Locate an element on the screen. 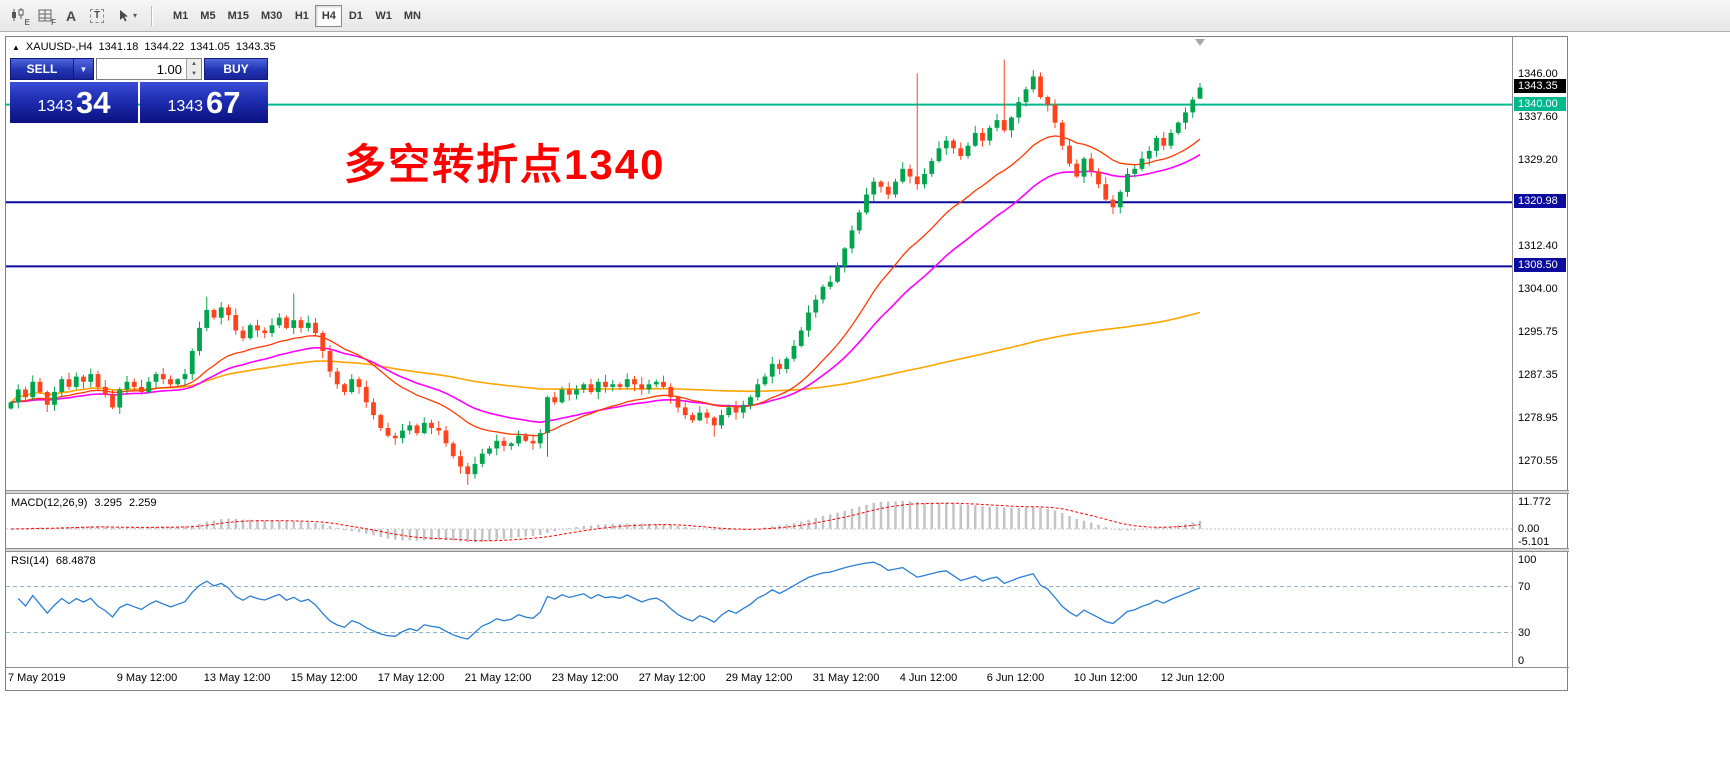  text-letter: T is located at coordinates (97, 15).